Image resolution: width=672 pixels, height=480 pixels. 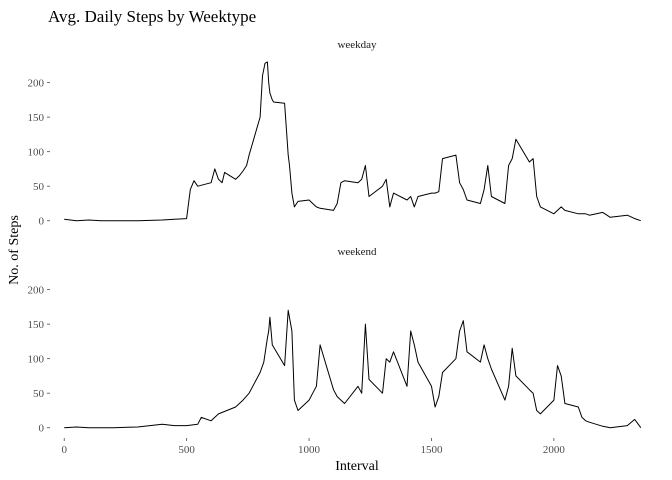 I want to click on x-tick-label: 1000, so click(x=309, y=450).